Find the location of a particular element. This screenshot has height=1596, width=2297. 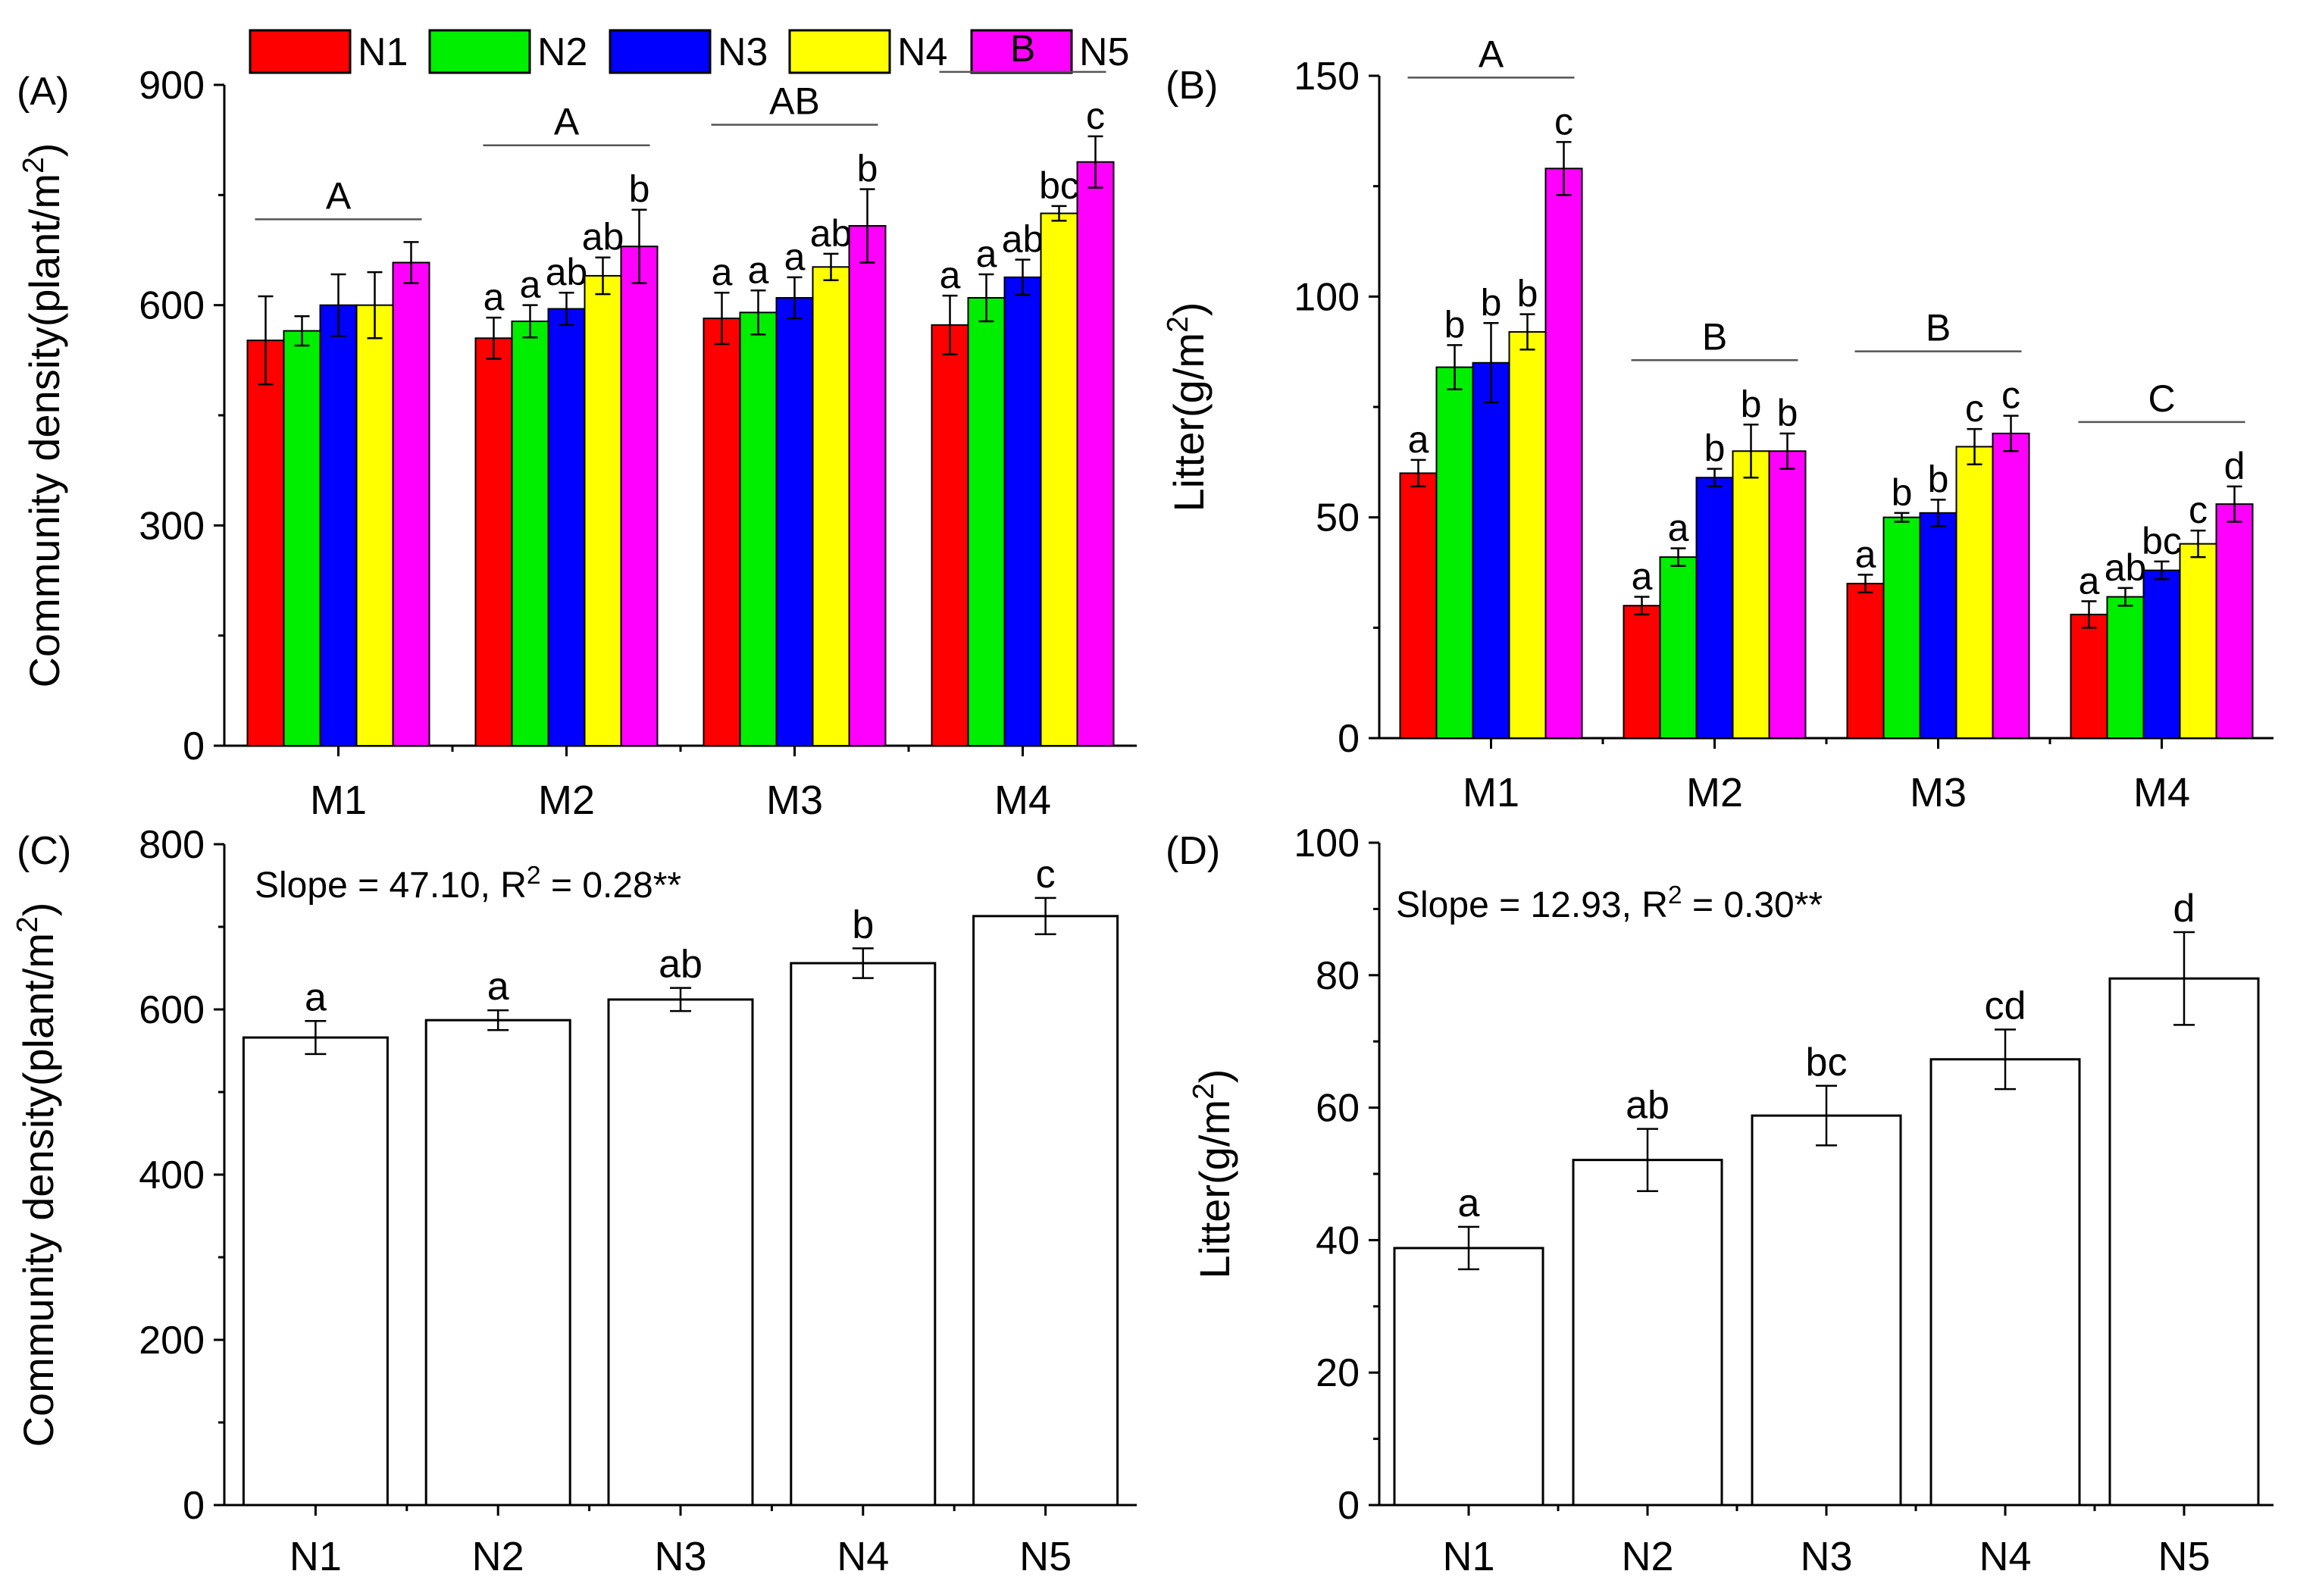

panel-label: (B) is located at coordinates (1192, 86).